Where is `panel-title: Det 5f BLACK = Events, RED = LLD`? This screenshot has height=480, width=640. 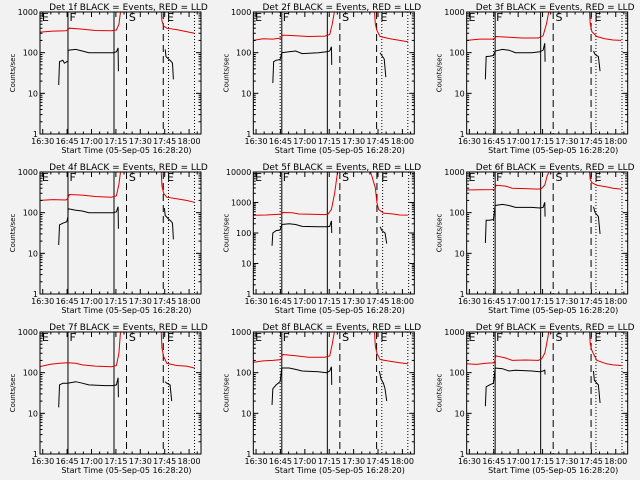 panel-title: Det 5f BLACK = Events, RED = LLD is located at coordinates (341, 168).